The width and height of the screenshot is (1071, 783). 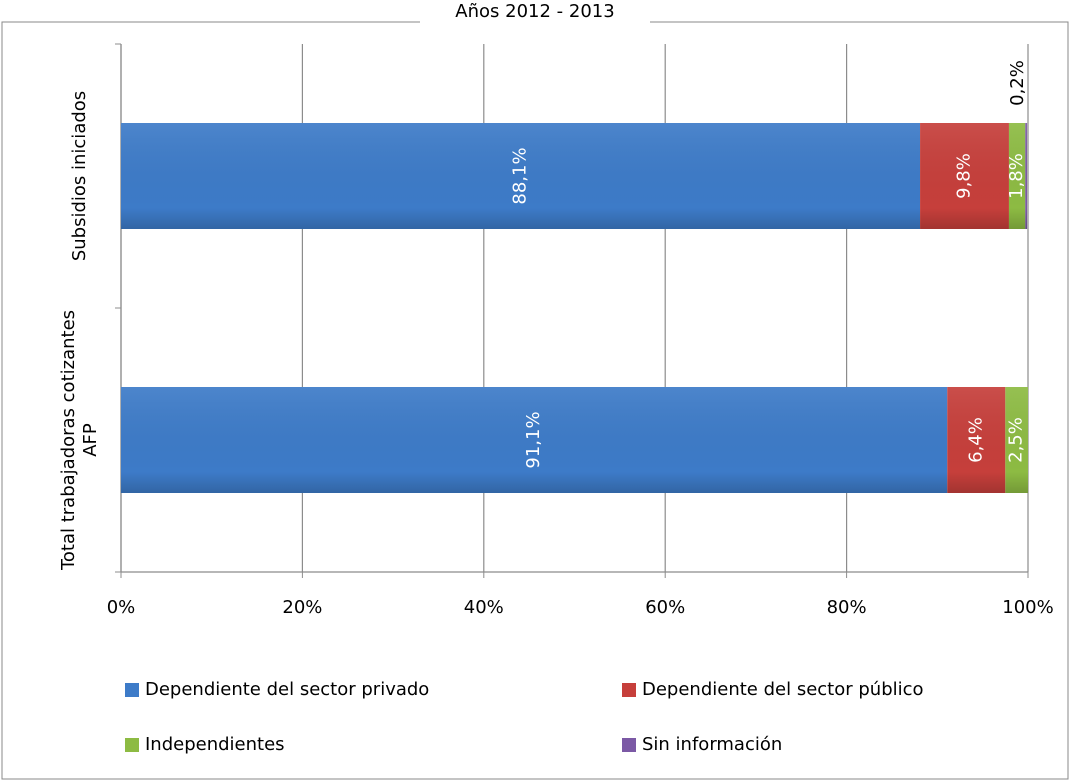 What do you see at coordinates (215, 744) in the screenshot?
I see `legend-label: Independientes` at bounding box center [215, 744].